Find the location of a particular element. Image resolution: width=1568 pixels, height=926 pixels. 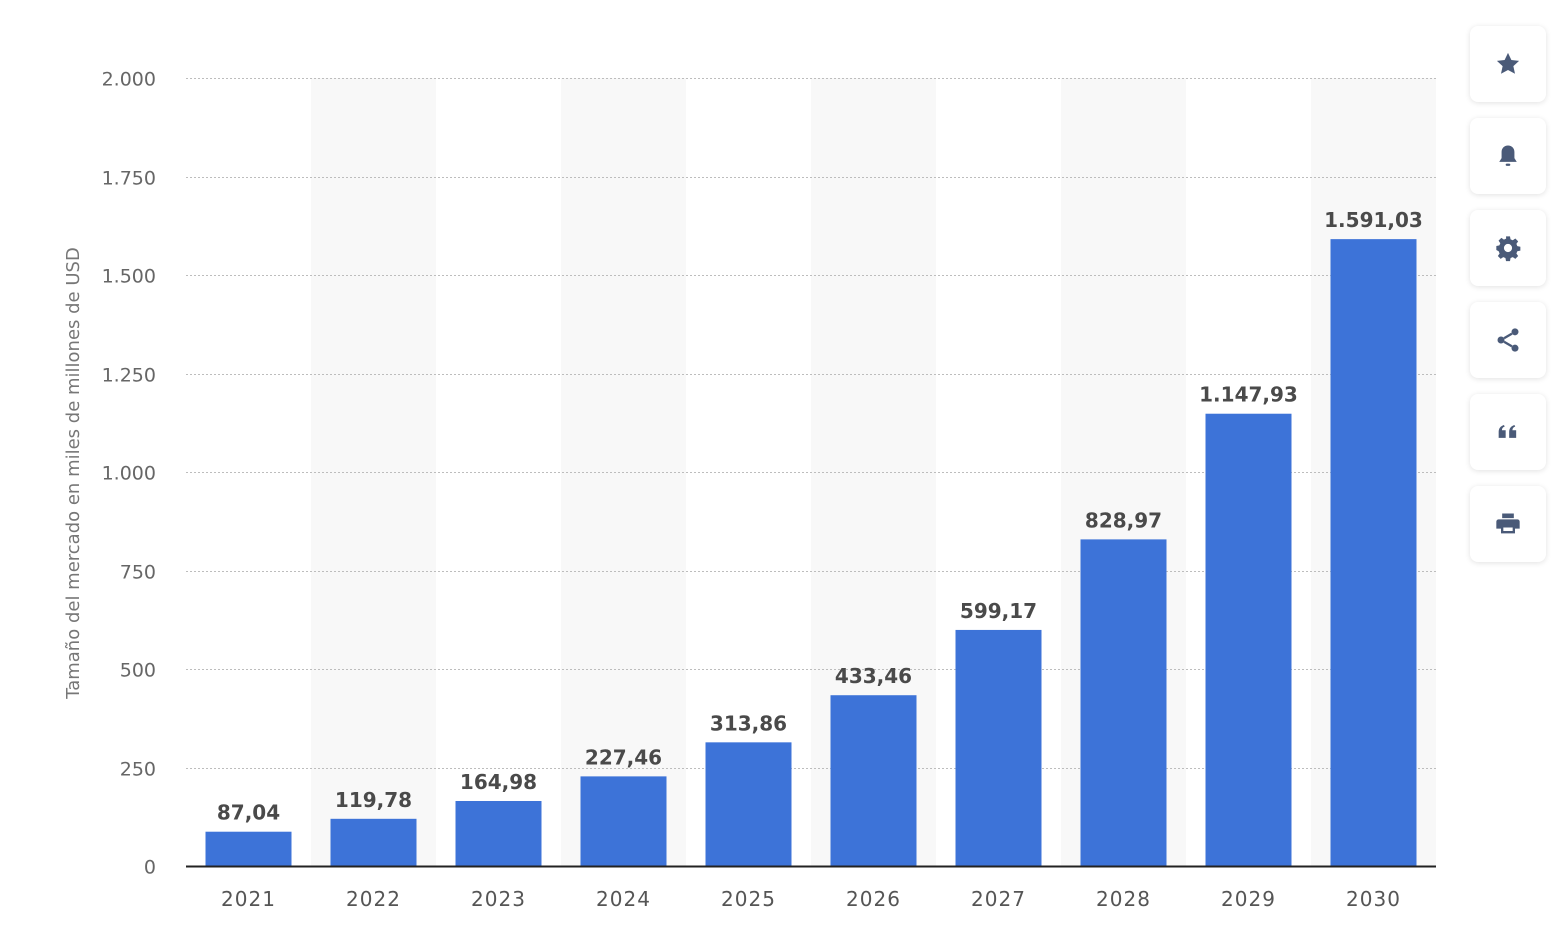

y-tick-label: 0 is located at coordinates (150, 868).